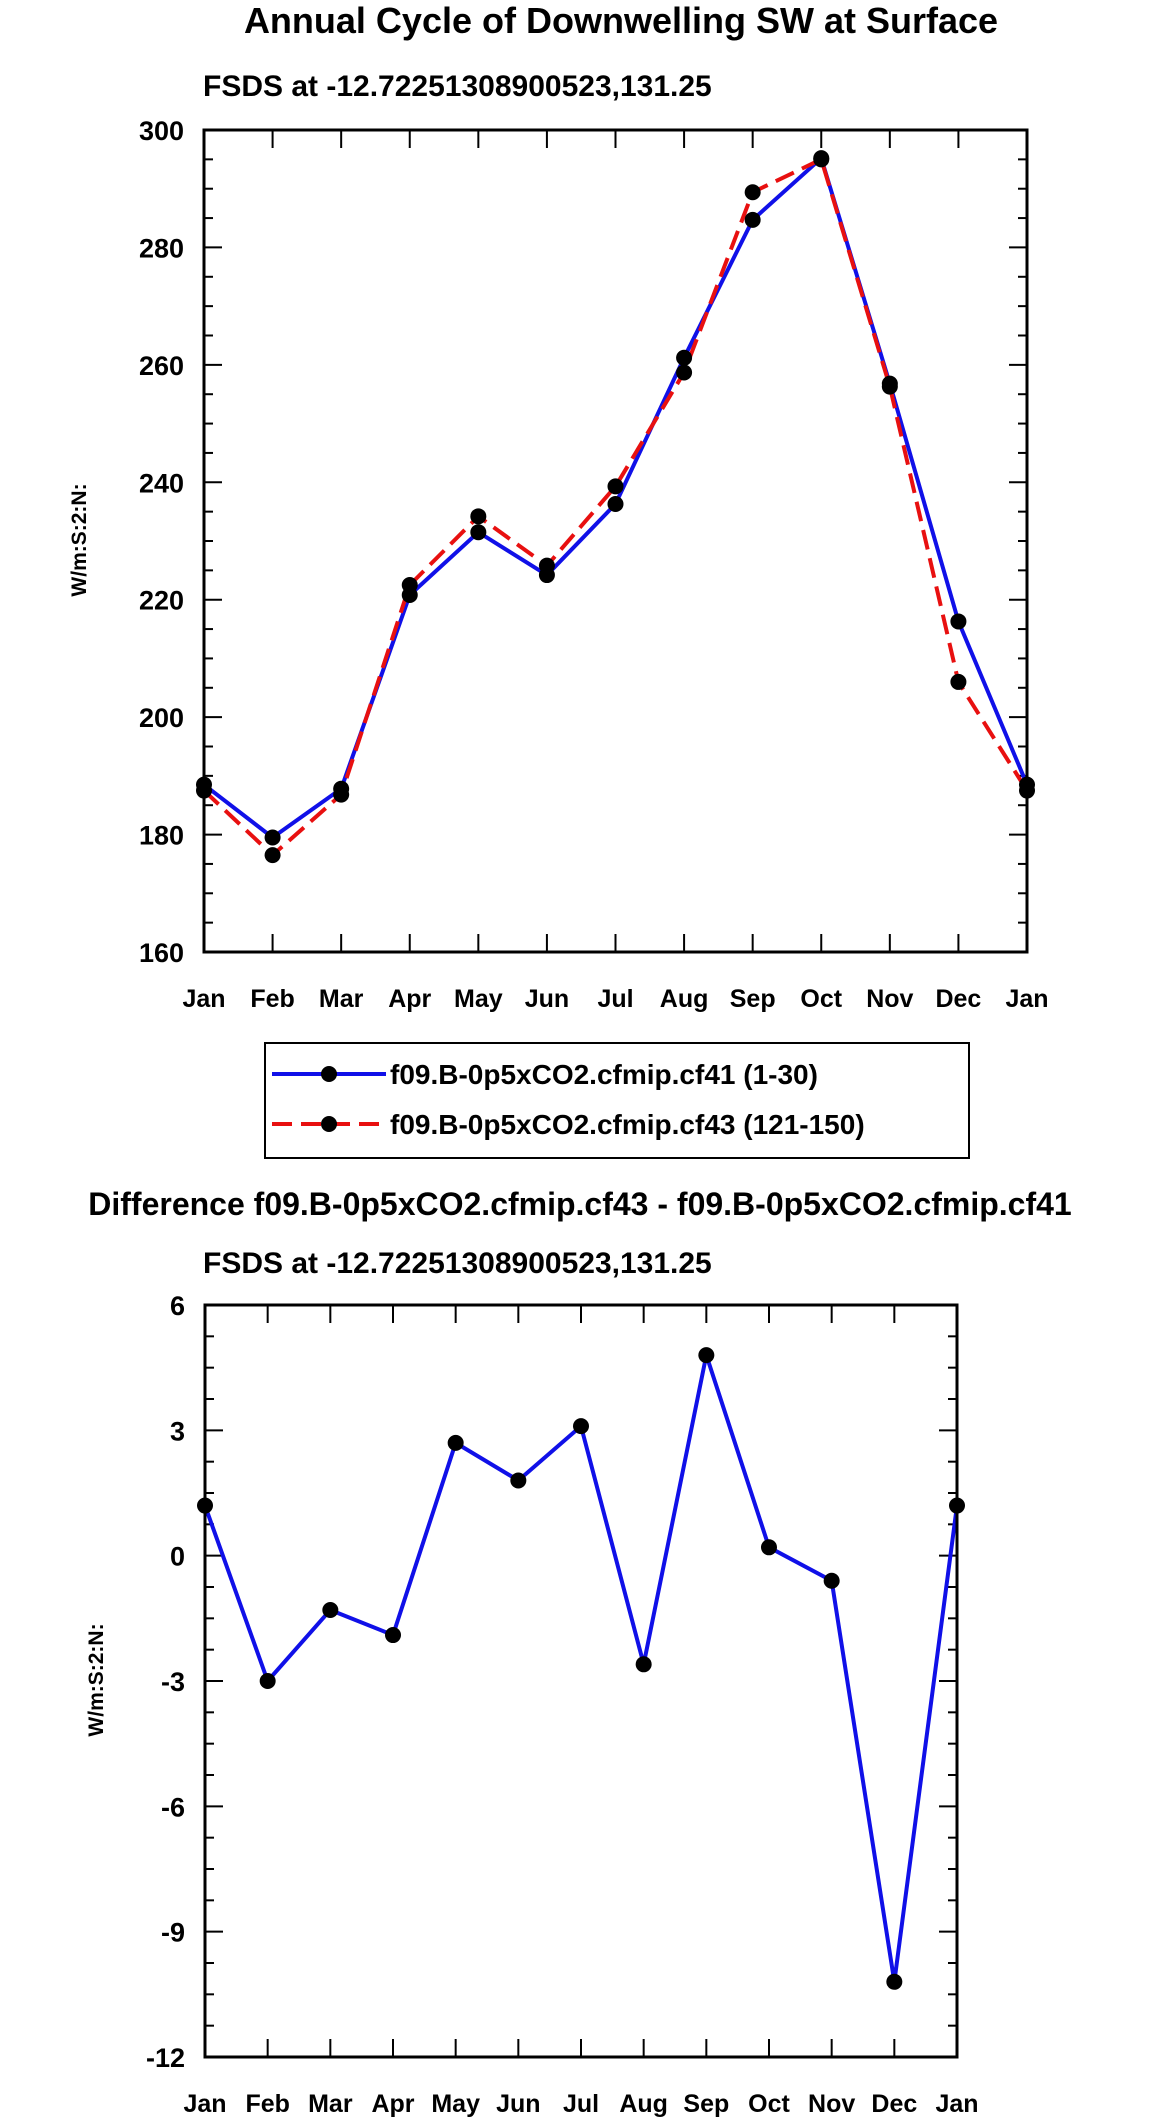 The height and width of the screenshot is (2122, 1161). Describe the element at coordinates (177, 1557) in the screenshot. I see `y-tick-label: 0` at that location.